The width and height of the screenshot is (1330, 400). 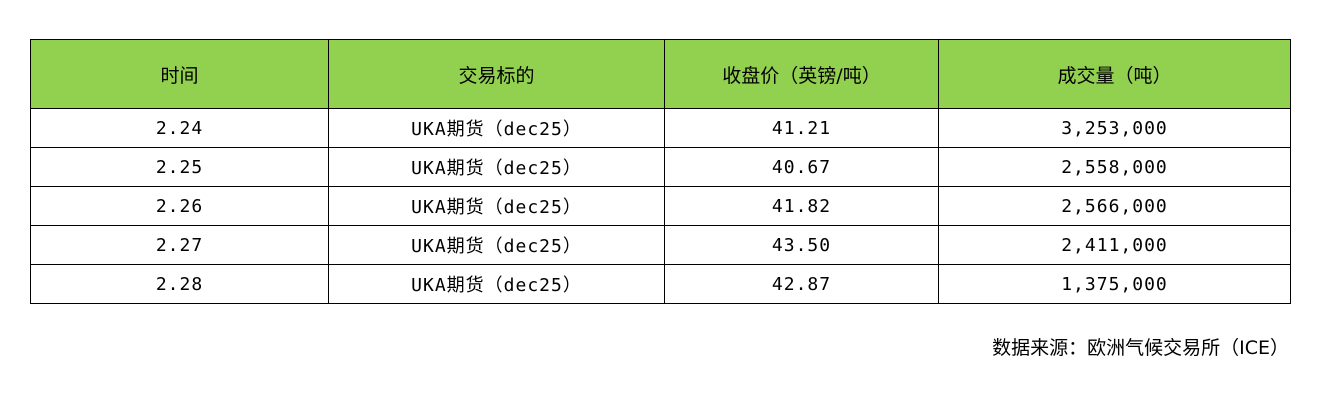 What do you see at coordinates (179, 284) in the screenshot?
I see `cell-date: 2.28` at bounding box center [179, 284].